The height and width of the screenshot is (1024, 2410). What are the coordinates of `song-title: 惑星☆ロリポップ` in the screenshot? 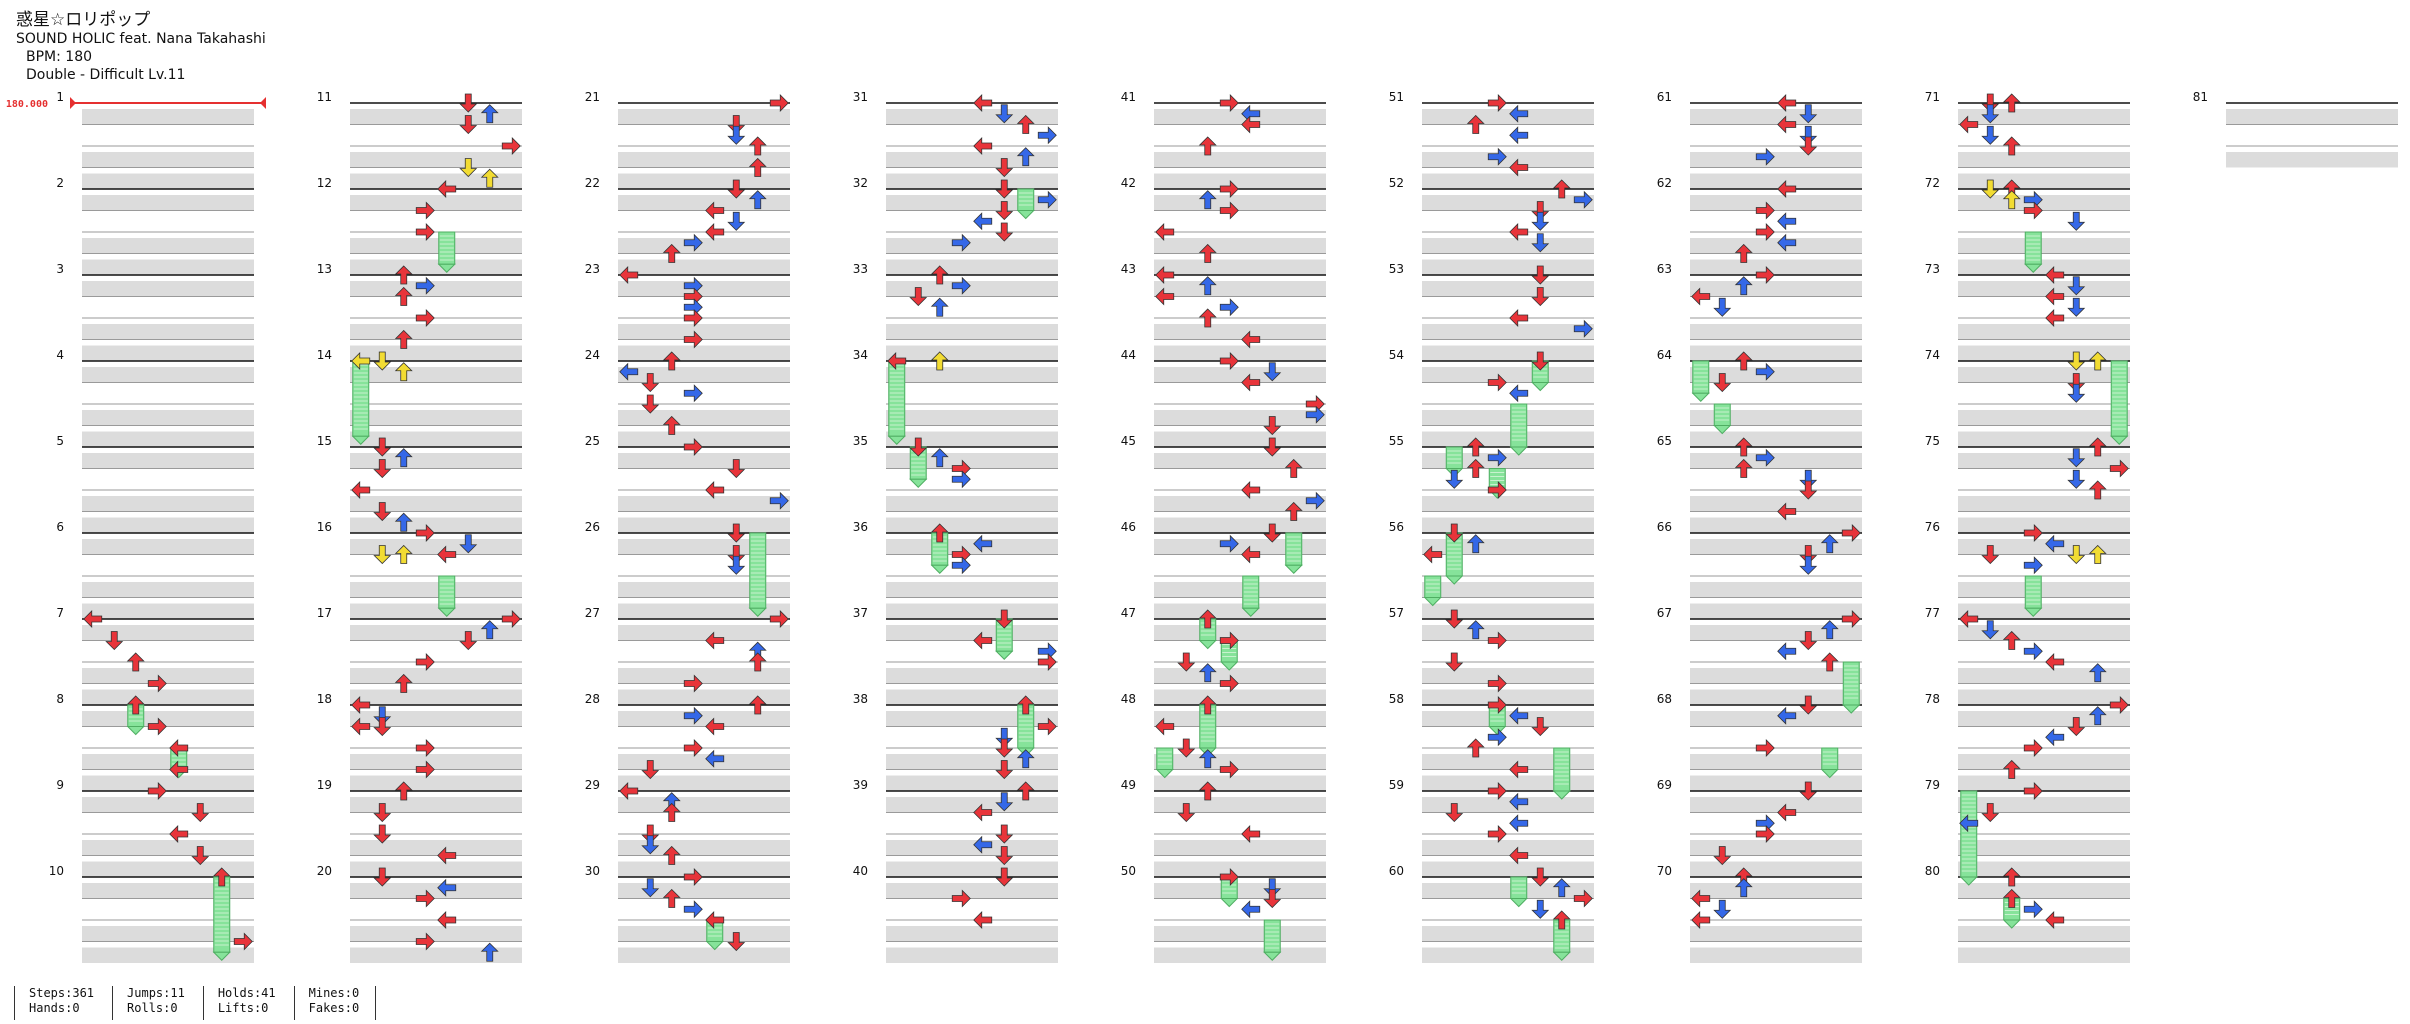 It's located at (83, 20).